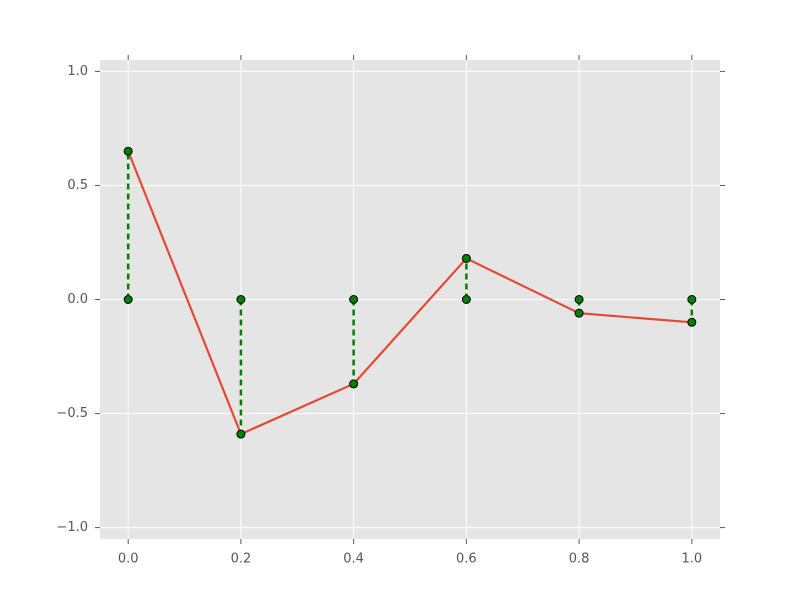  Describe the element at coordinates (691, 559) in the screenshot. I see `x-tick-label: 1.0` at that location.